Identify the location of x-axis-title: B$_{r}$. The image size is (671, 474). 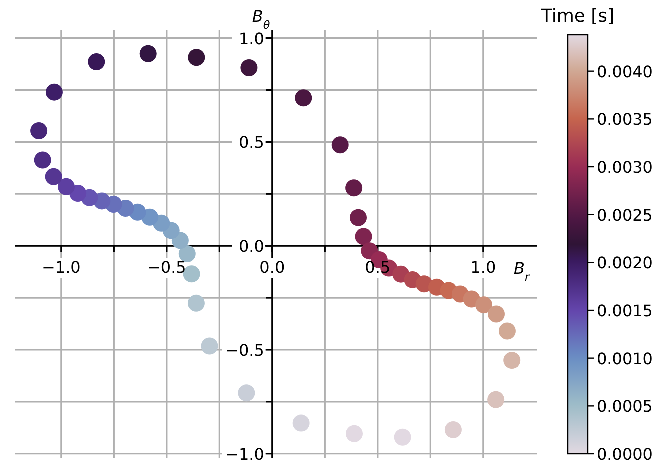
(522, 271).